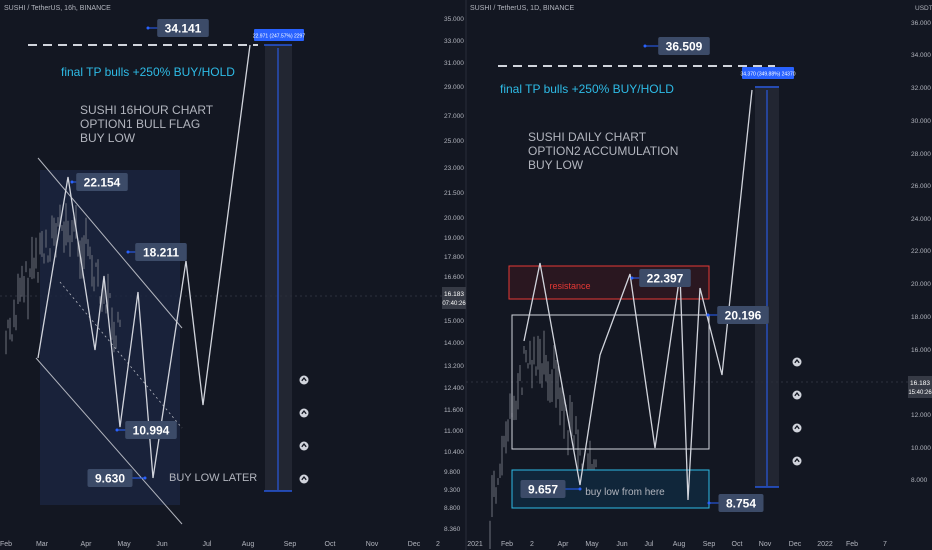  What do you see at coordinates (454, 366) in the screenshot?
I see `left-y-tick: 13.200` at bounding box center [454, 366].